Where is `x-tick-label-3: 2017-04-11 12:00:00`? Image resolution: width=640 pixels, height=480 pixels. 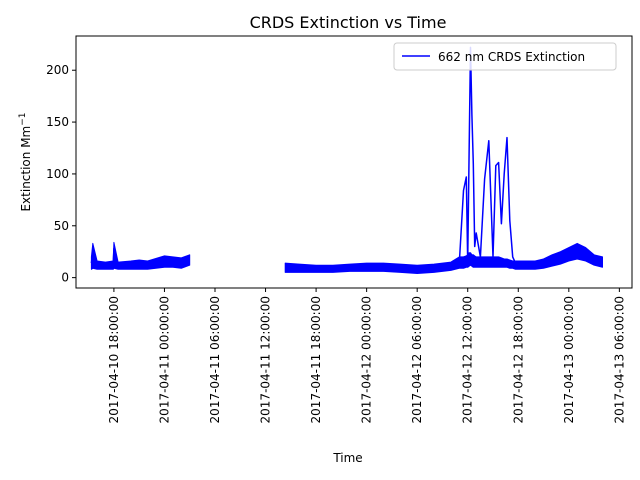 x-tick-label-3: 2017-04-11 12:00:00 is located at coordinates (266, 359).